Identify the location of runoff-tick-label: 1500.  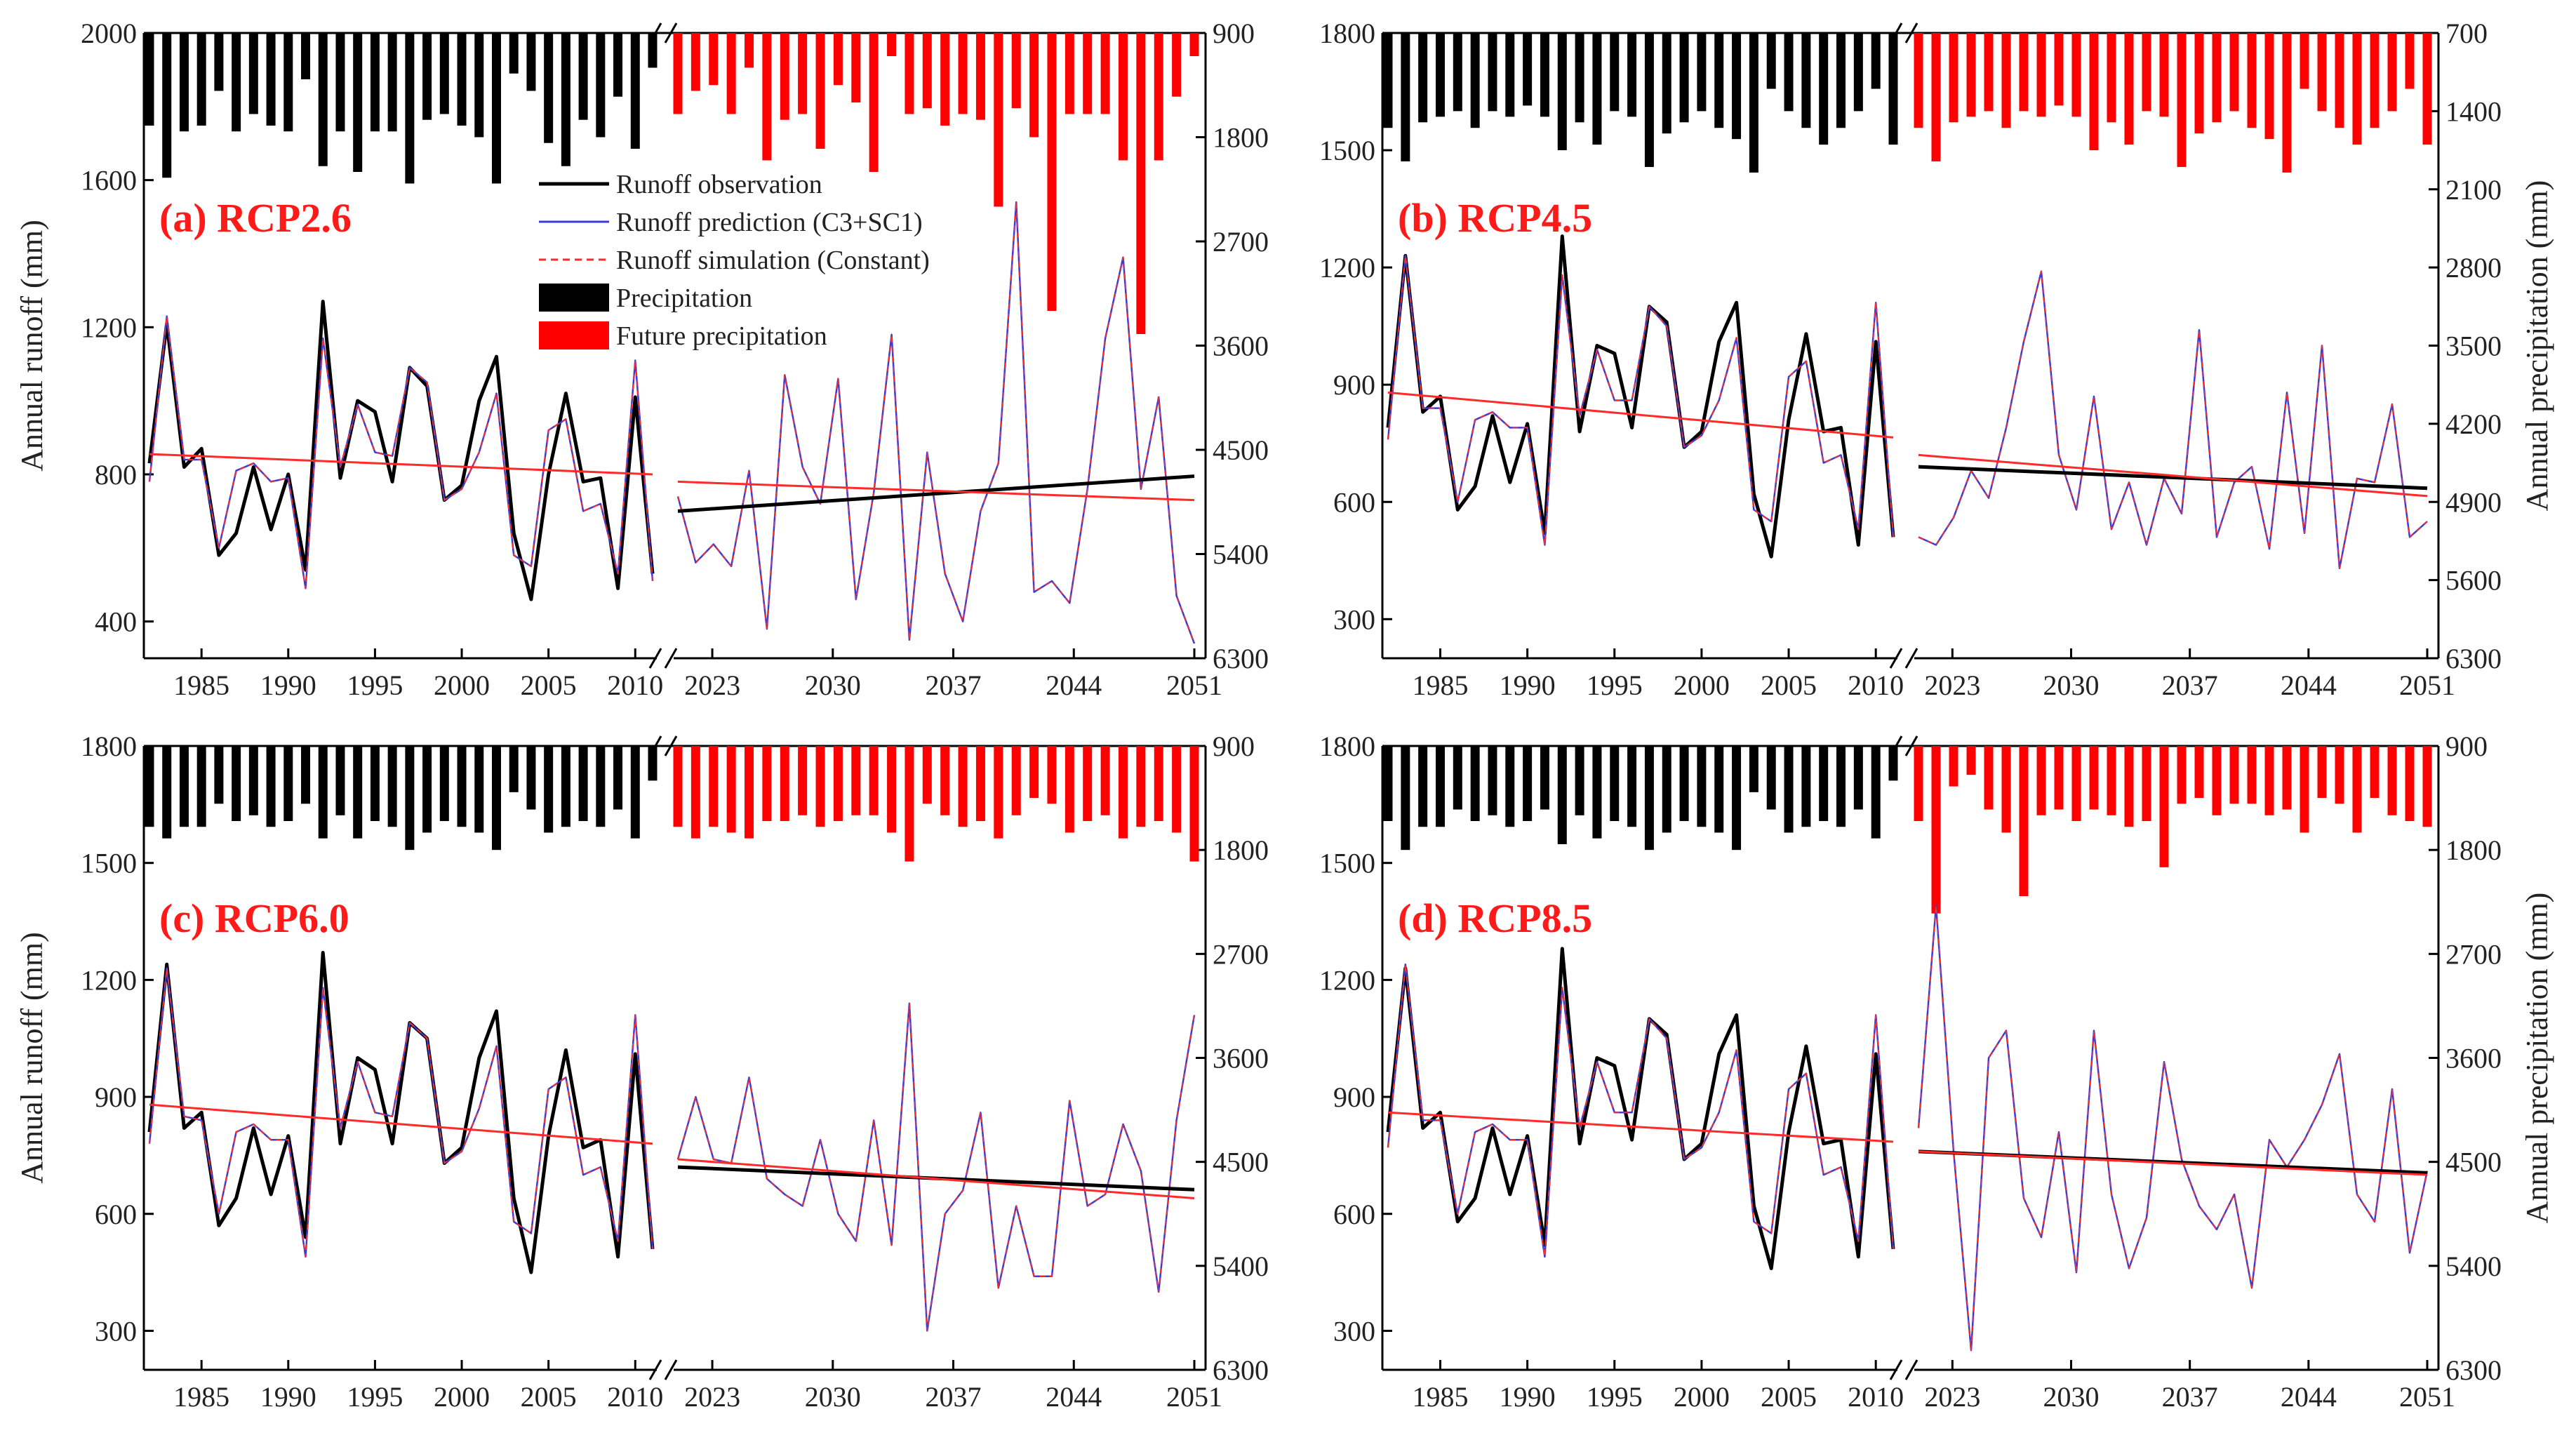
(1347, 150).